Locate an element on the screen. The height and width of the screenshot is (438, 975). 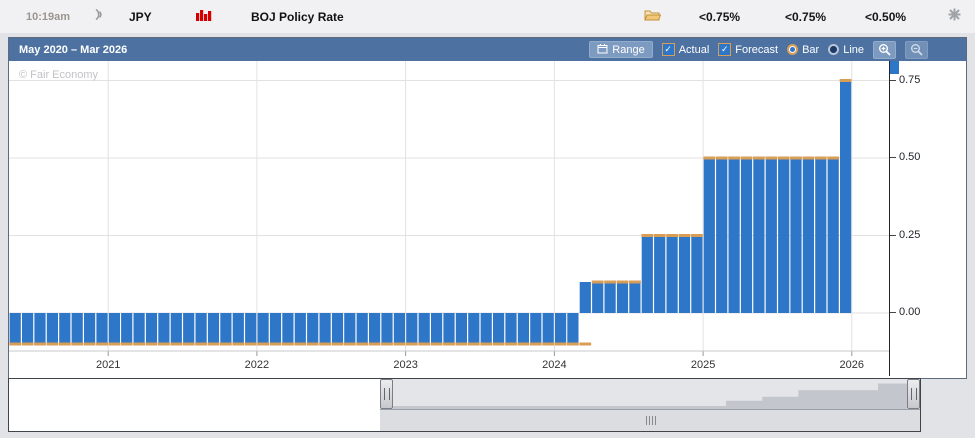
y-axis-label: 0.00 is located at coordinates (905, 312).